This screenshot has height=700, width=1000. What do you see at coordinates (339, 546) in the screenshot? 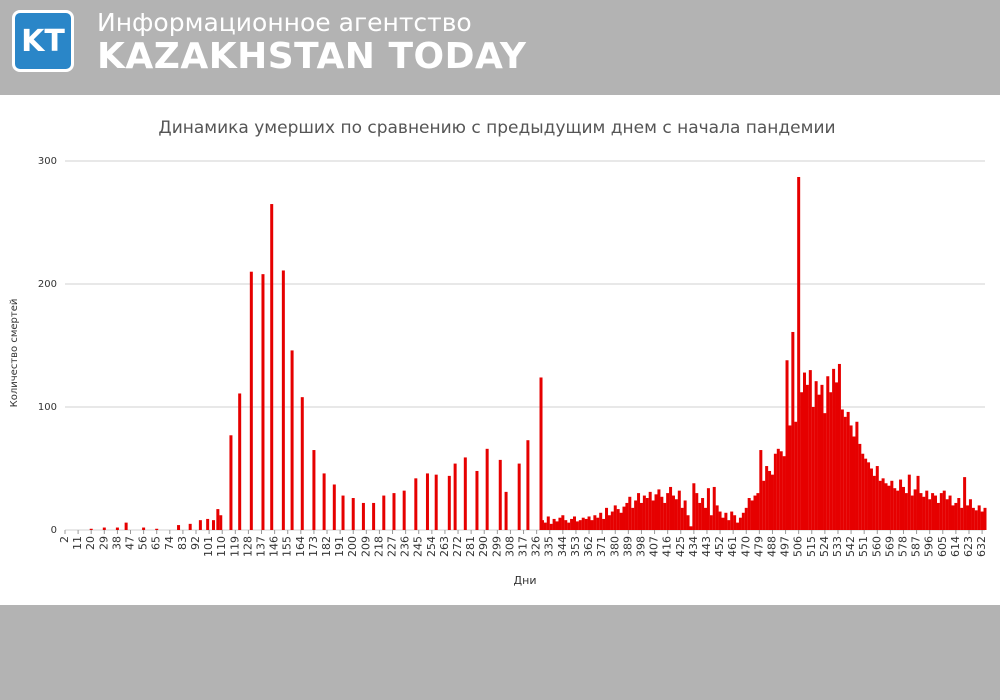
I see `x-tick-label: 191` at bounding box center [339, 546].